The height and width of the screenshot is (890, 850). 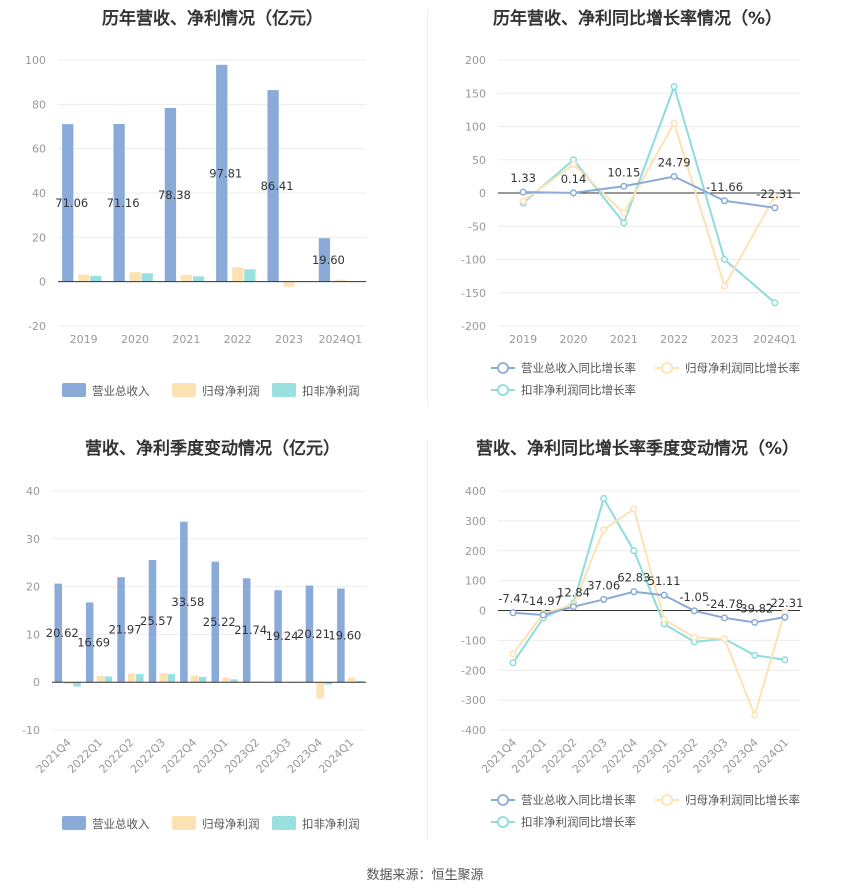 I want to click on revenue-value-label: 78.38, so click(x=174, y=195).